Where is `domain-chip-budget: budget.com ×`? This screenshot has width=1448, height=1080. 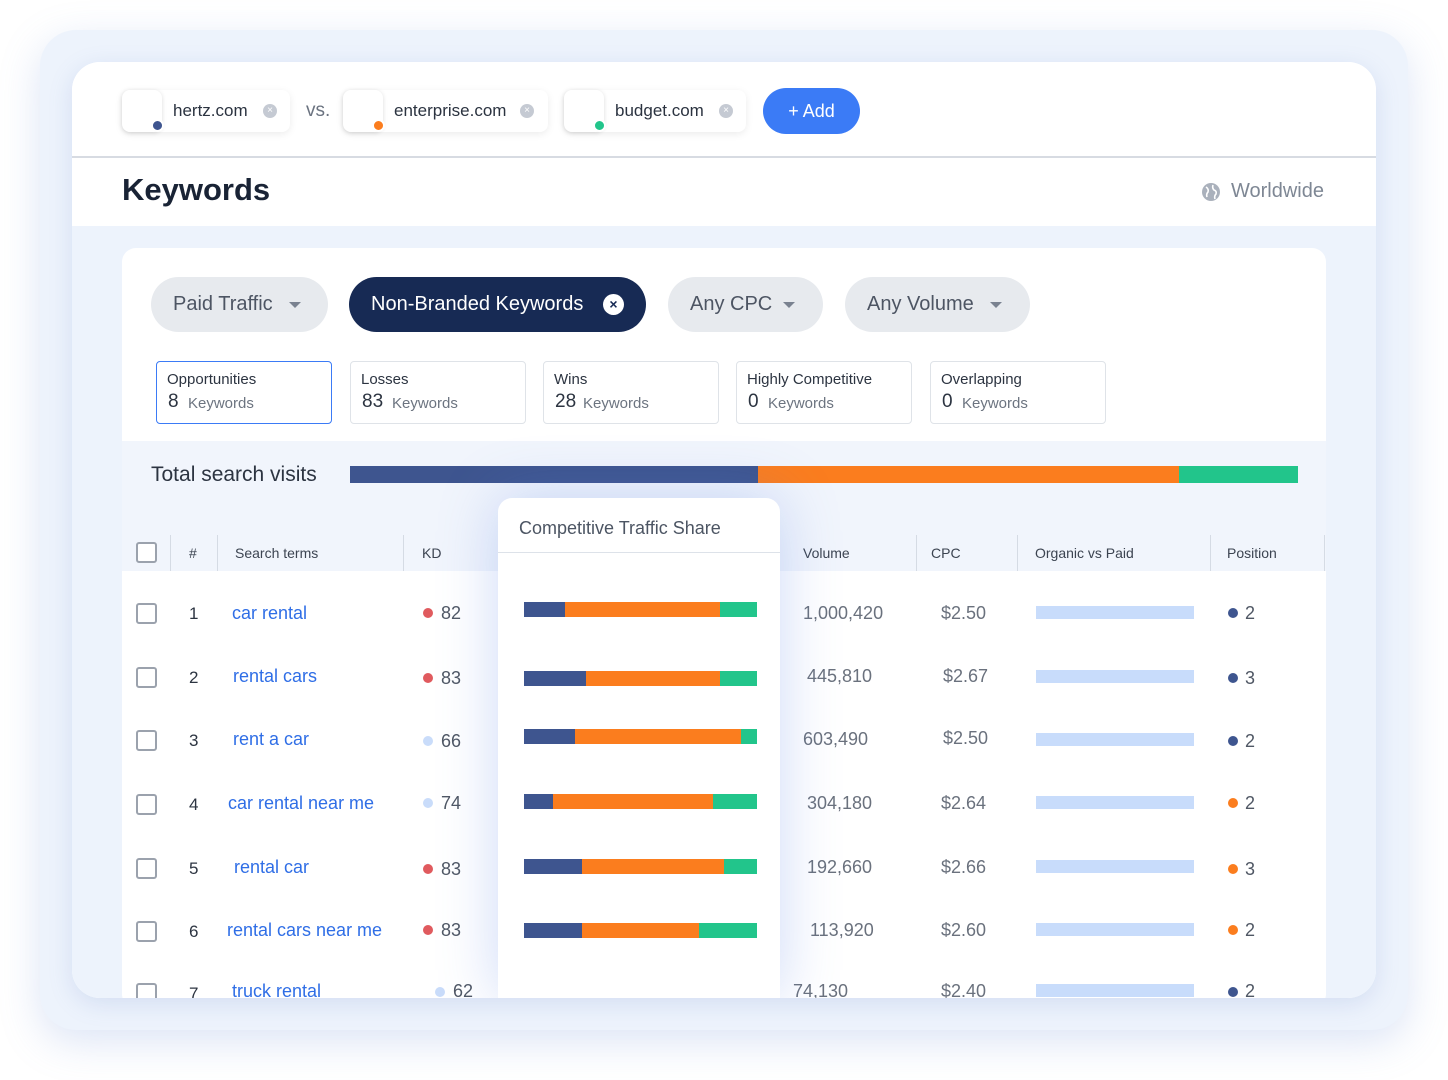
domain-chip-budget: budget.com × is located at coordinates (655, 111).